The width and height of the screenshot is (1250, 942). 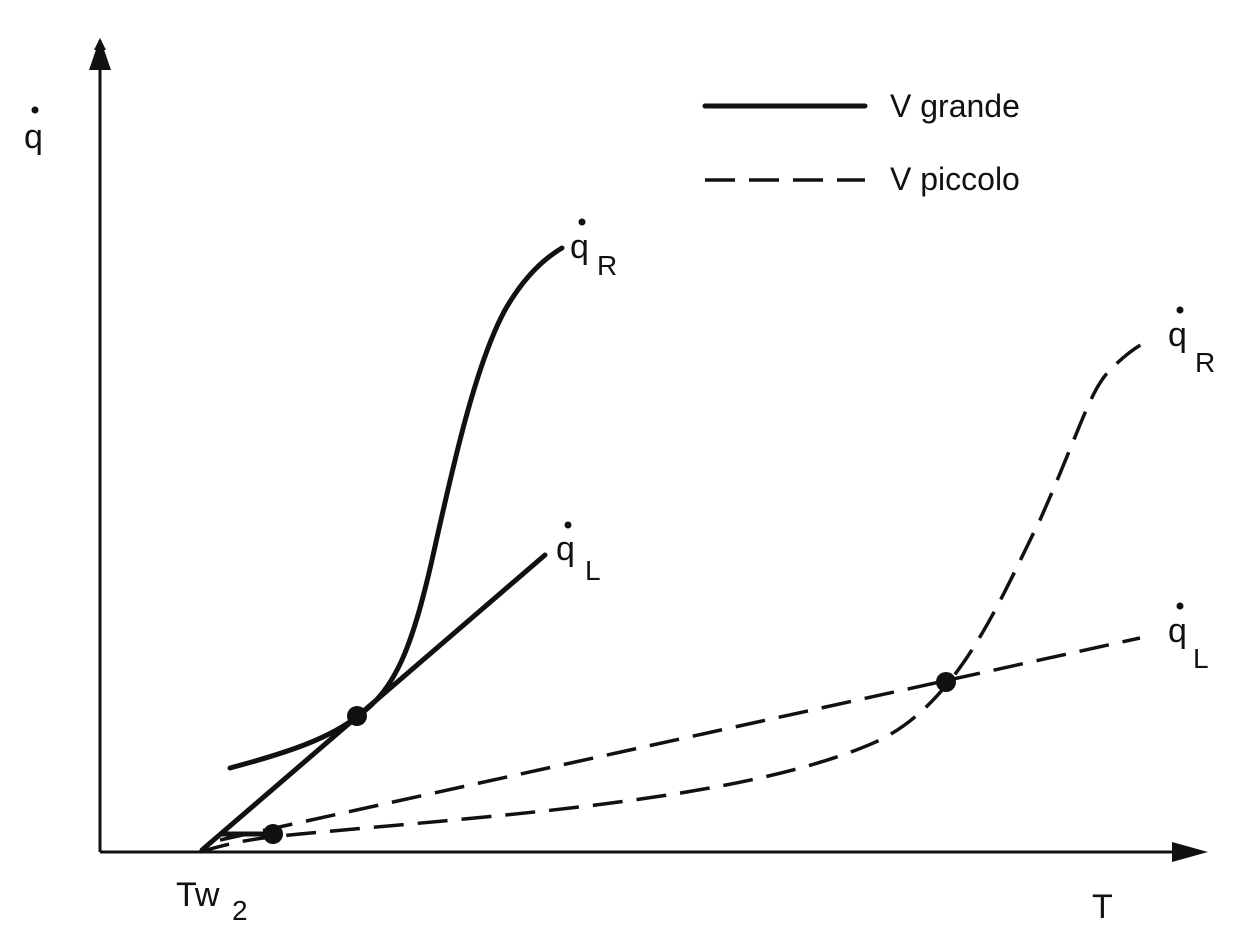 What do you see at coordinates (607, 265) in the screenshot?
I see `label-solid-qr-sub: R` at bounding box center [607, 265].